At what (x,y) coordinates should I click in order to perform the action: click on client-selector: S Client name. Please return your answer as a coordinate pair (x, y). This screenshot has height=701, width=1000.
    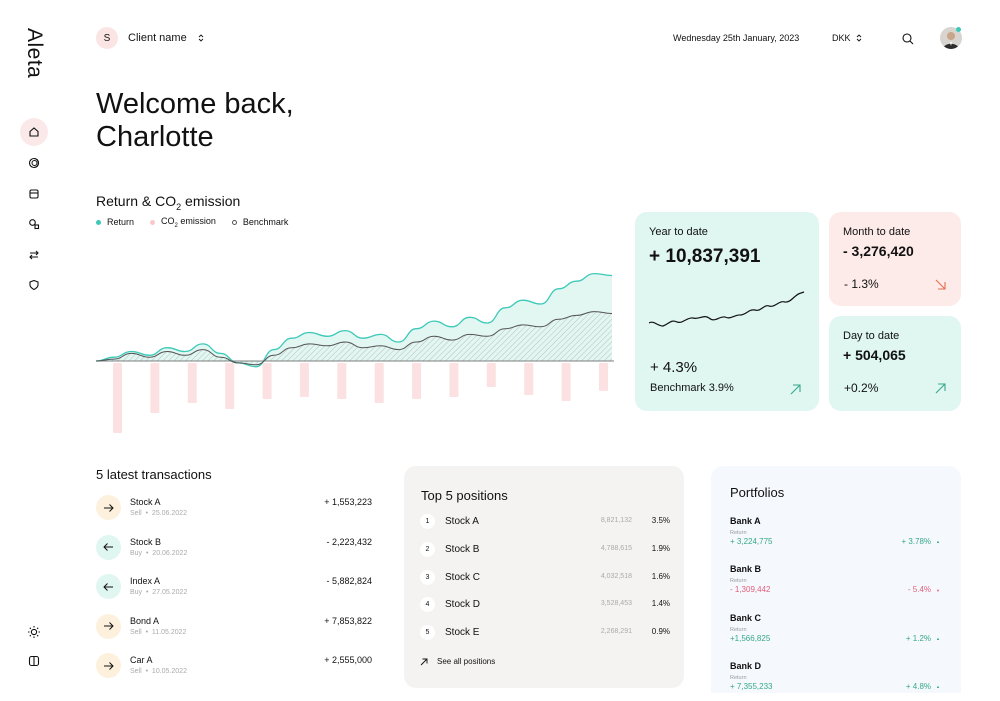
    Looking at the image, I should click on (150, 38).